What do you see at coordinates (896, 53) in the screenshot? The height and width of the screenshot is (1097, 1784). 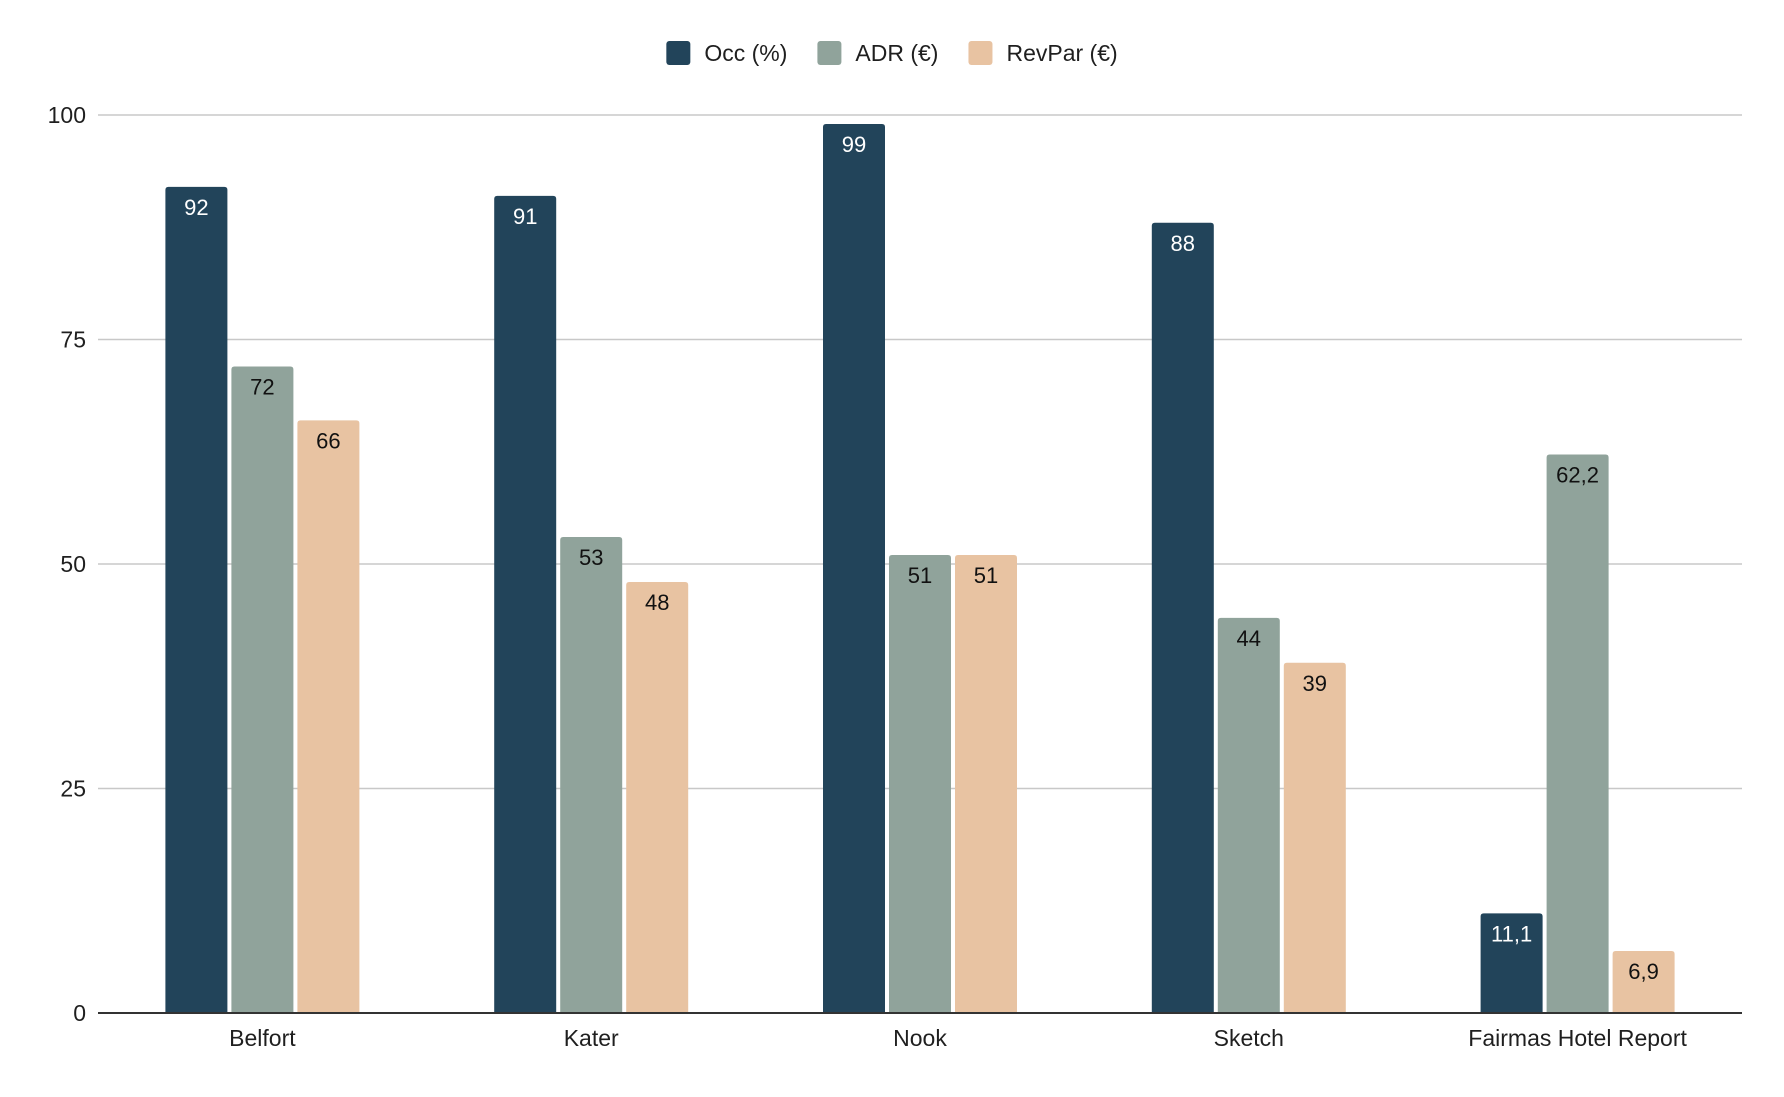 I see `legend-label: ADR (€)` at bounding box center [896, 53].